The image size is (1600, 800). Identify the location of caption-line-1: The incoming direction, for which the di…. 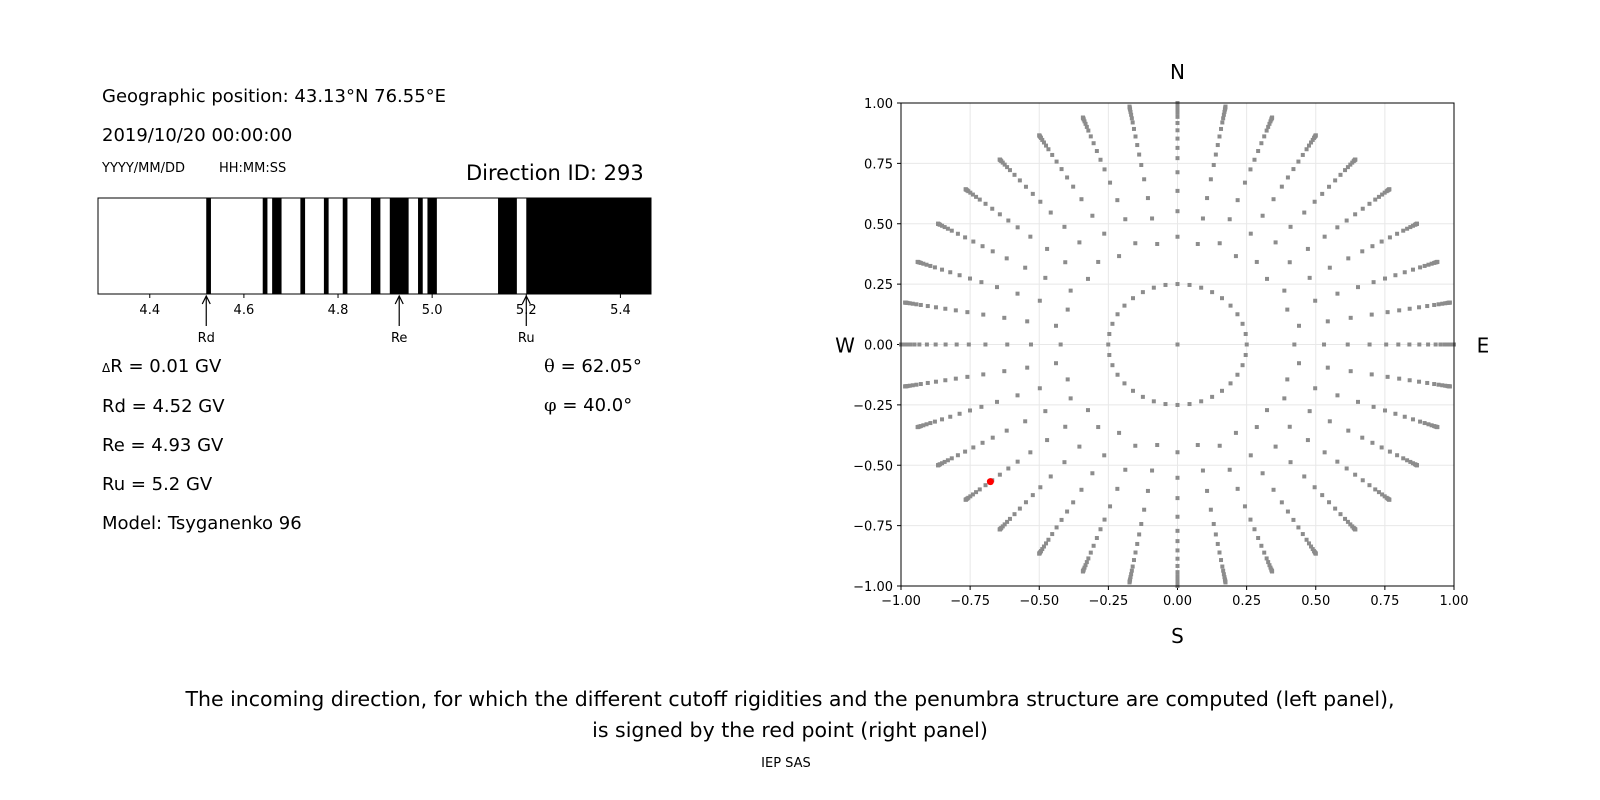
(790, 699).